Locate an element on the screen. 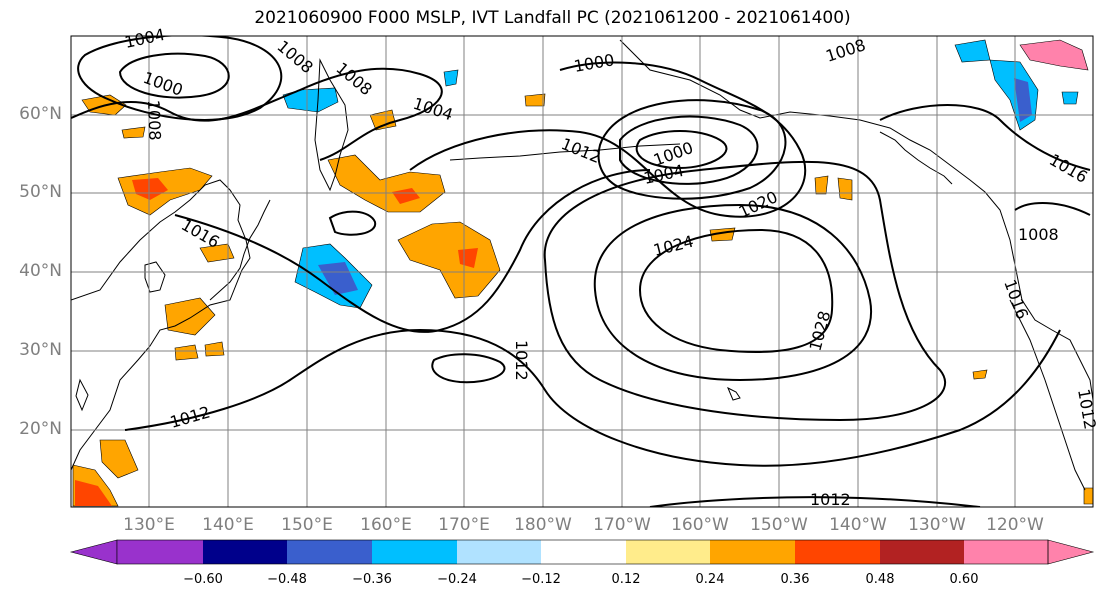 The image size is (1105, 601). colorbar-tick-label: −0.24 is located at coordinates (457, 579).